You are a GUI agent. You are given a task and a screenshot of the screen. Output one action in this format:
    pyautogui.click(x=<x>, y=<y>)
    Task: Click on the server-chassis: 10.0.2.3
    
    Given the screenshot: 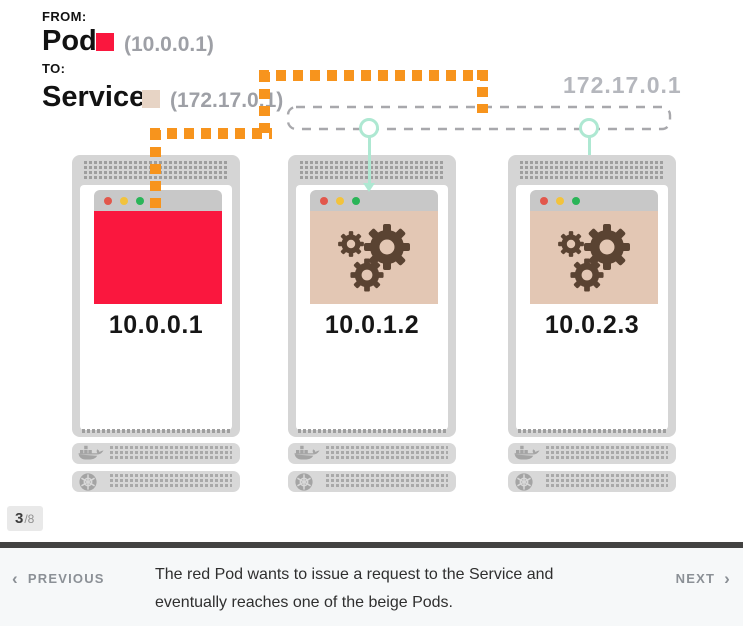 What is the action you would take?
    pyautogui.click(x=592, y=296)
    